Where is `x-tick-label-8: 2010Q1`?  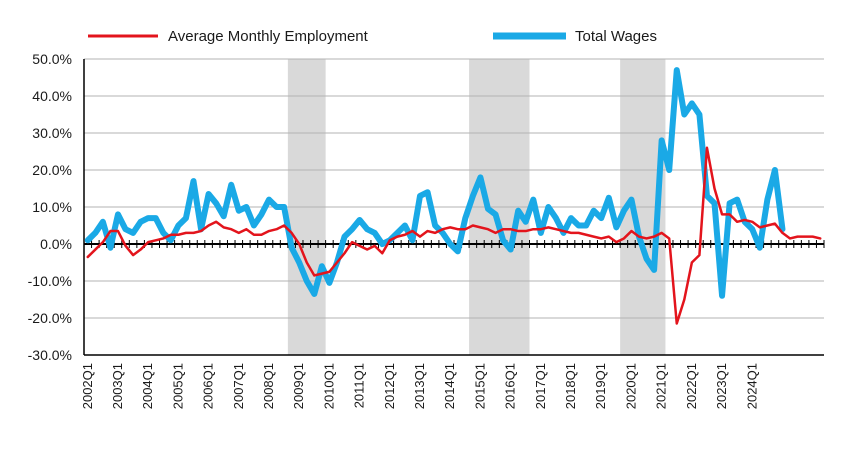
x-tick-label-8: 2010Q1 is located at coordinates (328, 386).